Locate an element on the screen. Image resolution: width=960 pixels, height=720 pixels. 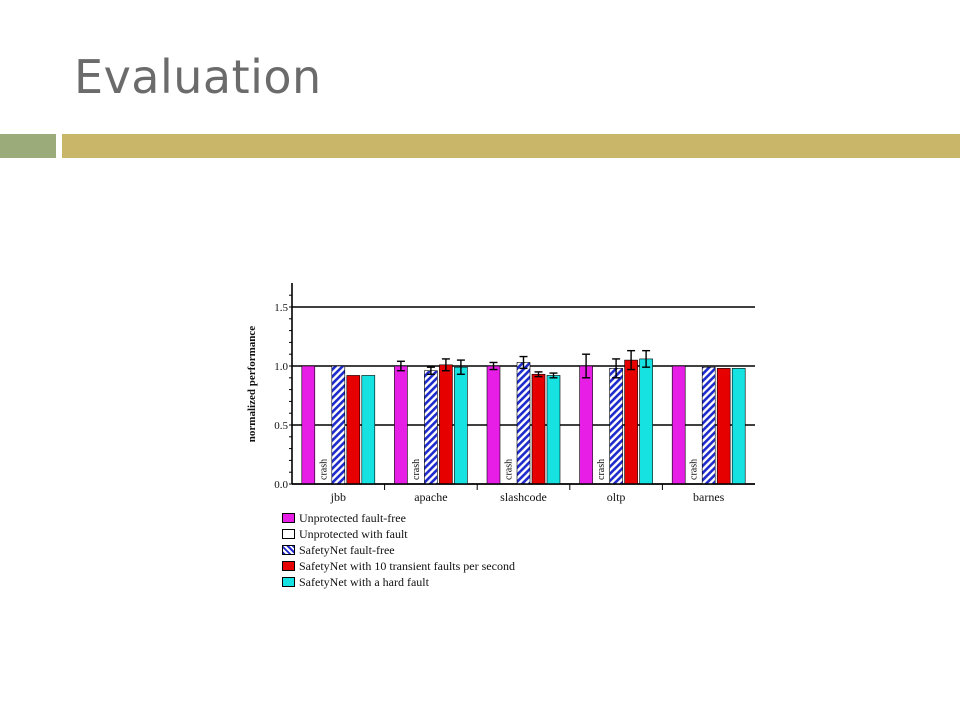
legend-item: SafetyNet fault-free is located at coordinates (398, 550).